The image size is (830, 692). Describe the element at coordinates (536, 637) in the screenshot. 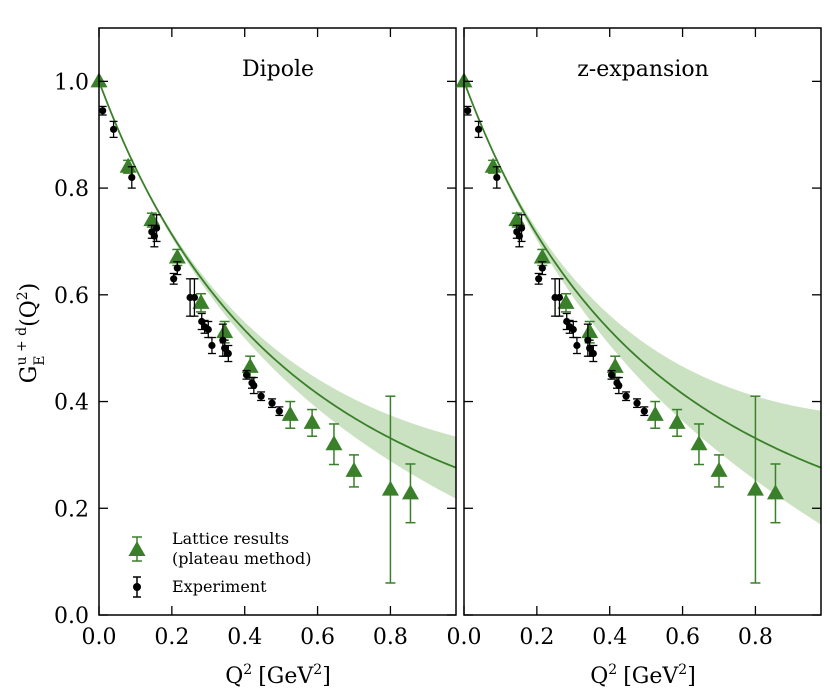

I see `x-tick-label: 0.2` at that location.